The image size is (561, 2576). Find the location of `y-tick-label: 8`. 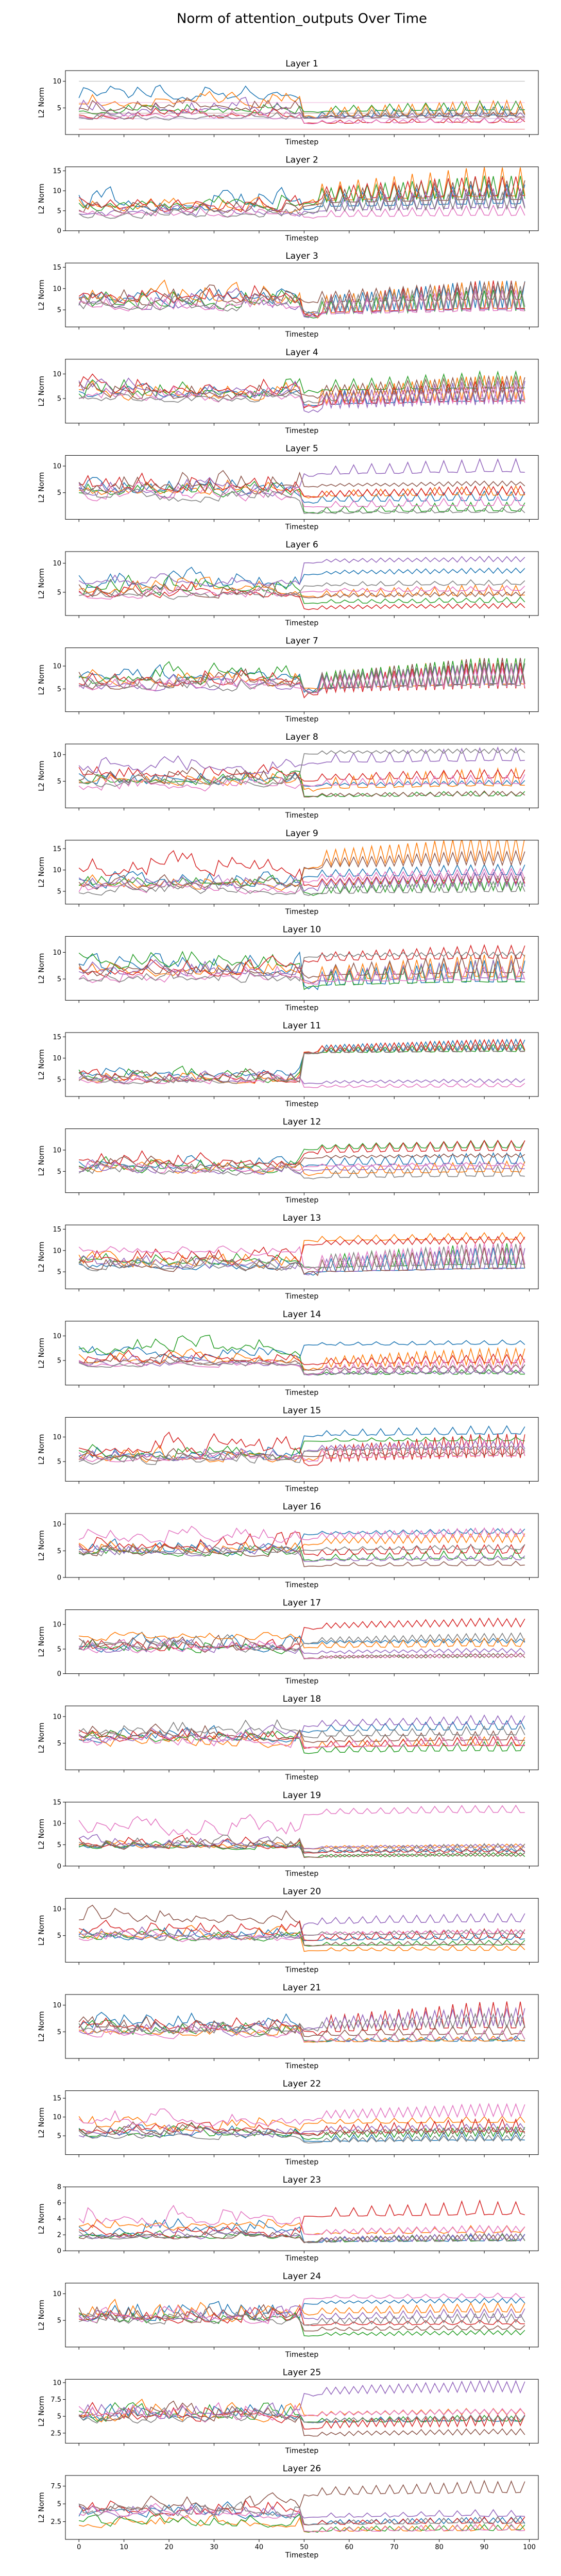

y-tick-label: 8 is located at coordinates (59, 2187).